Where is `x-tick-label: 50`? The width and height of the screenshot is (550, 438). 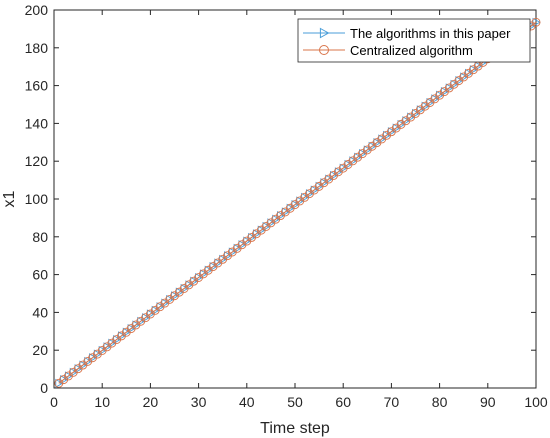
x-tick-label: 50 is located at coordinates (295, 402).